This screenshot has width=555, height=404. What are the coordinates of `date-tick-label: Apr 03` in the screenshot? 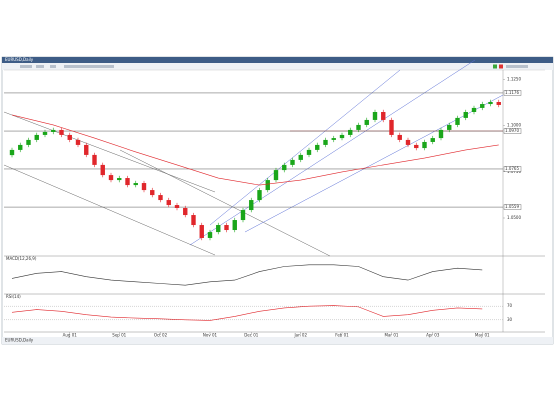 It's located at (433, 335).